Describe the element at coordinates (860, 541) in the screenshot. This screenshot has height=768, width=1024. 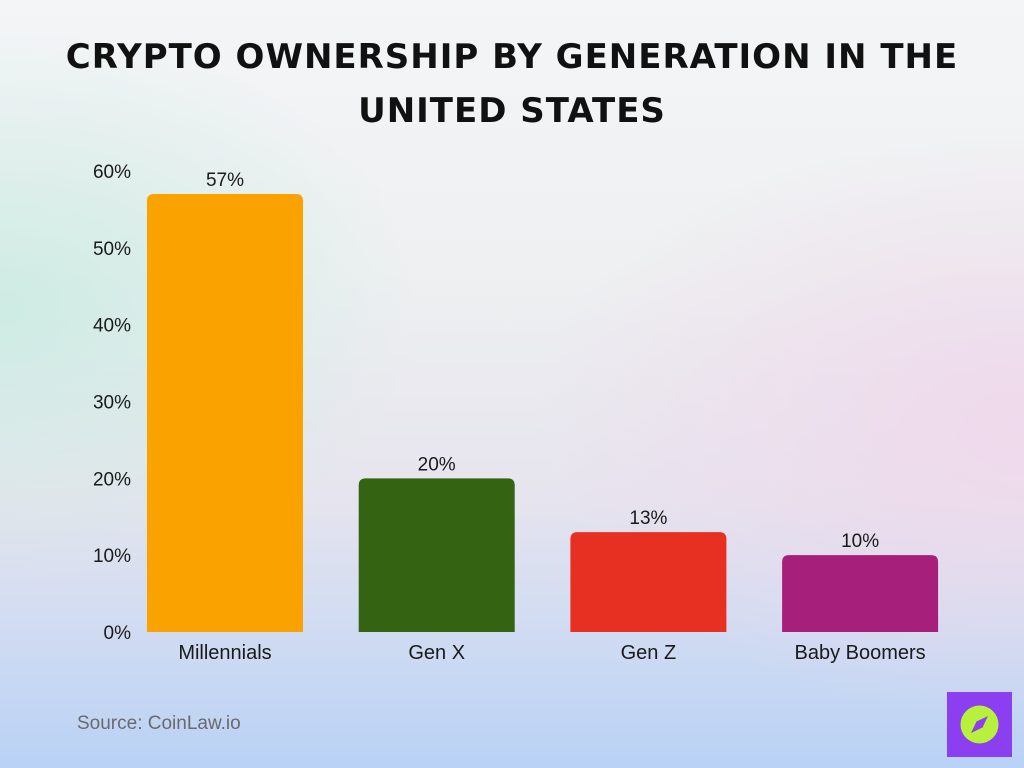
I see `bar-value-label: 10%` at that location.